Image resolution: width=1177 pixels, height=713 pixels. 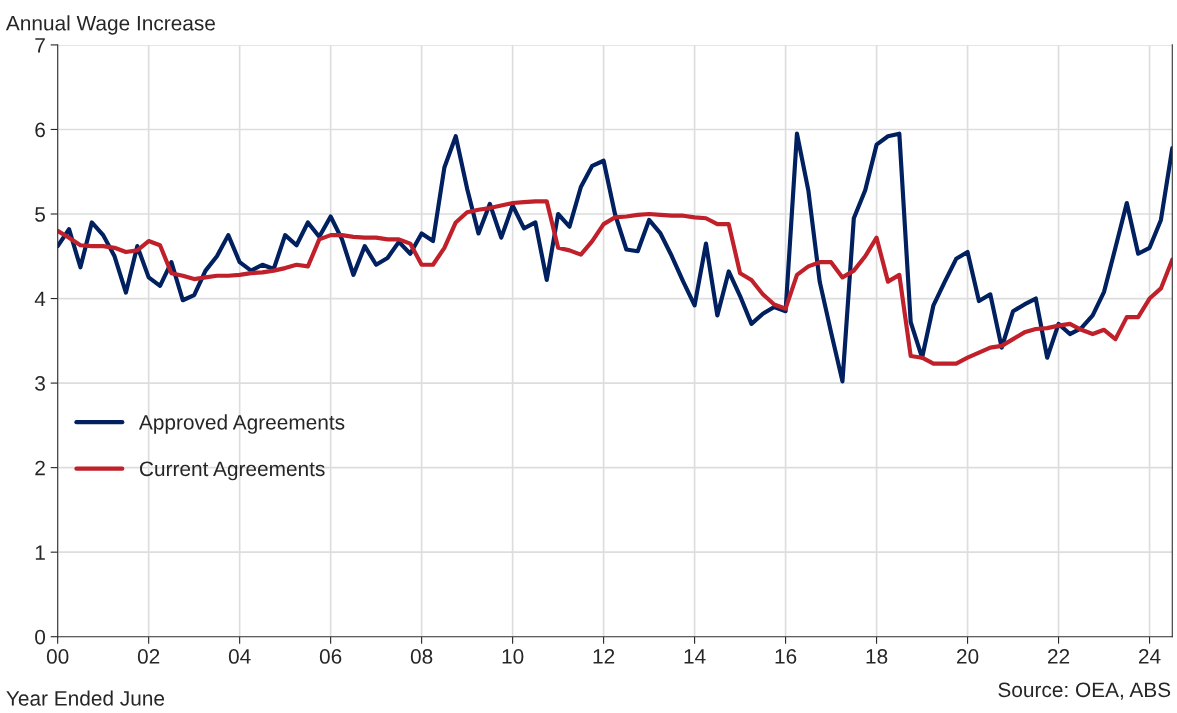 I want to click on legend-label: Current Agreements, so click(x=232, y=471).